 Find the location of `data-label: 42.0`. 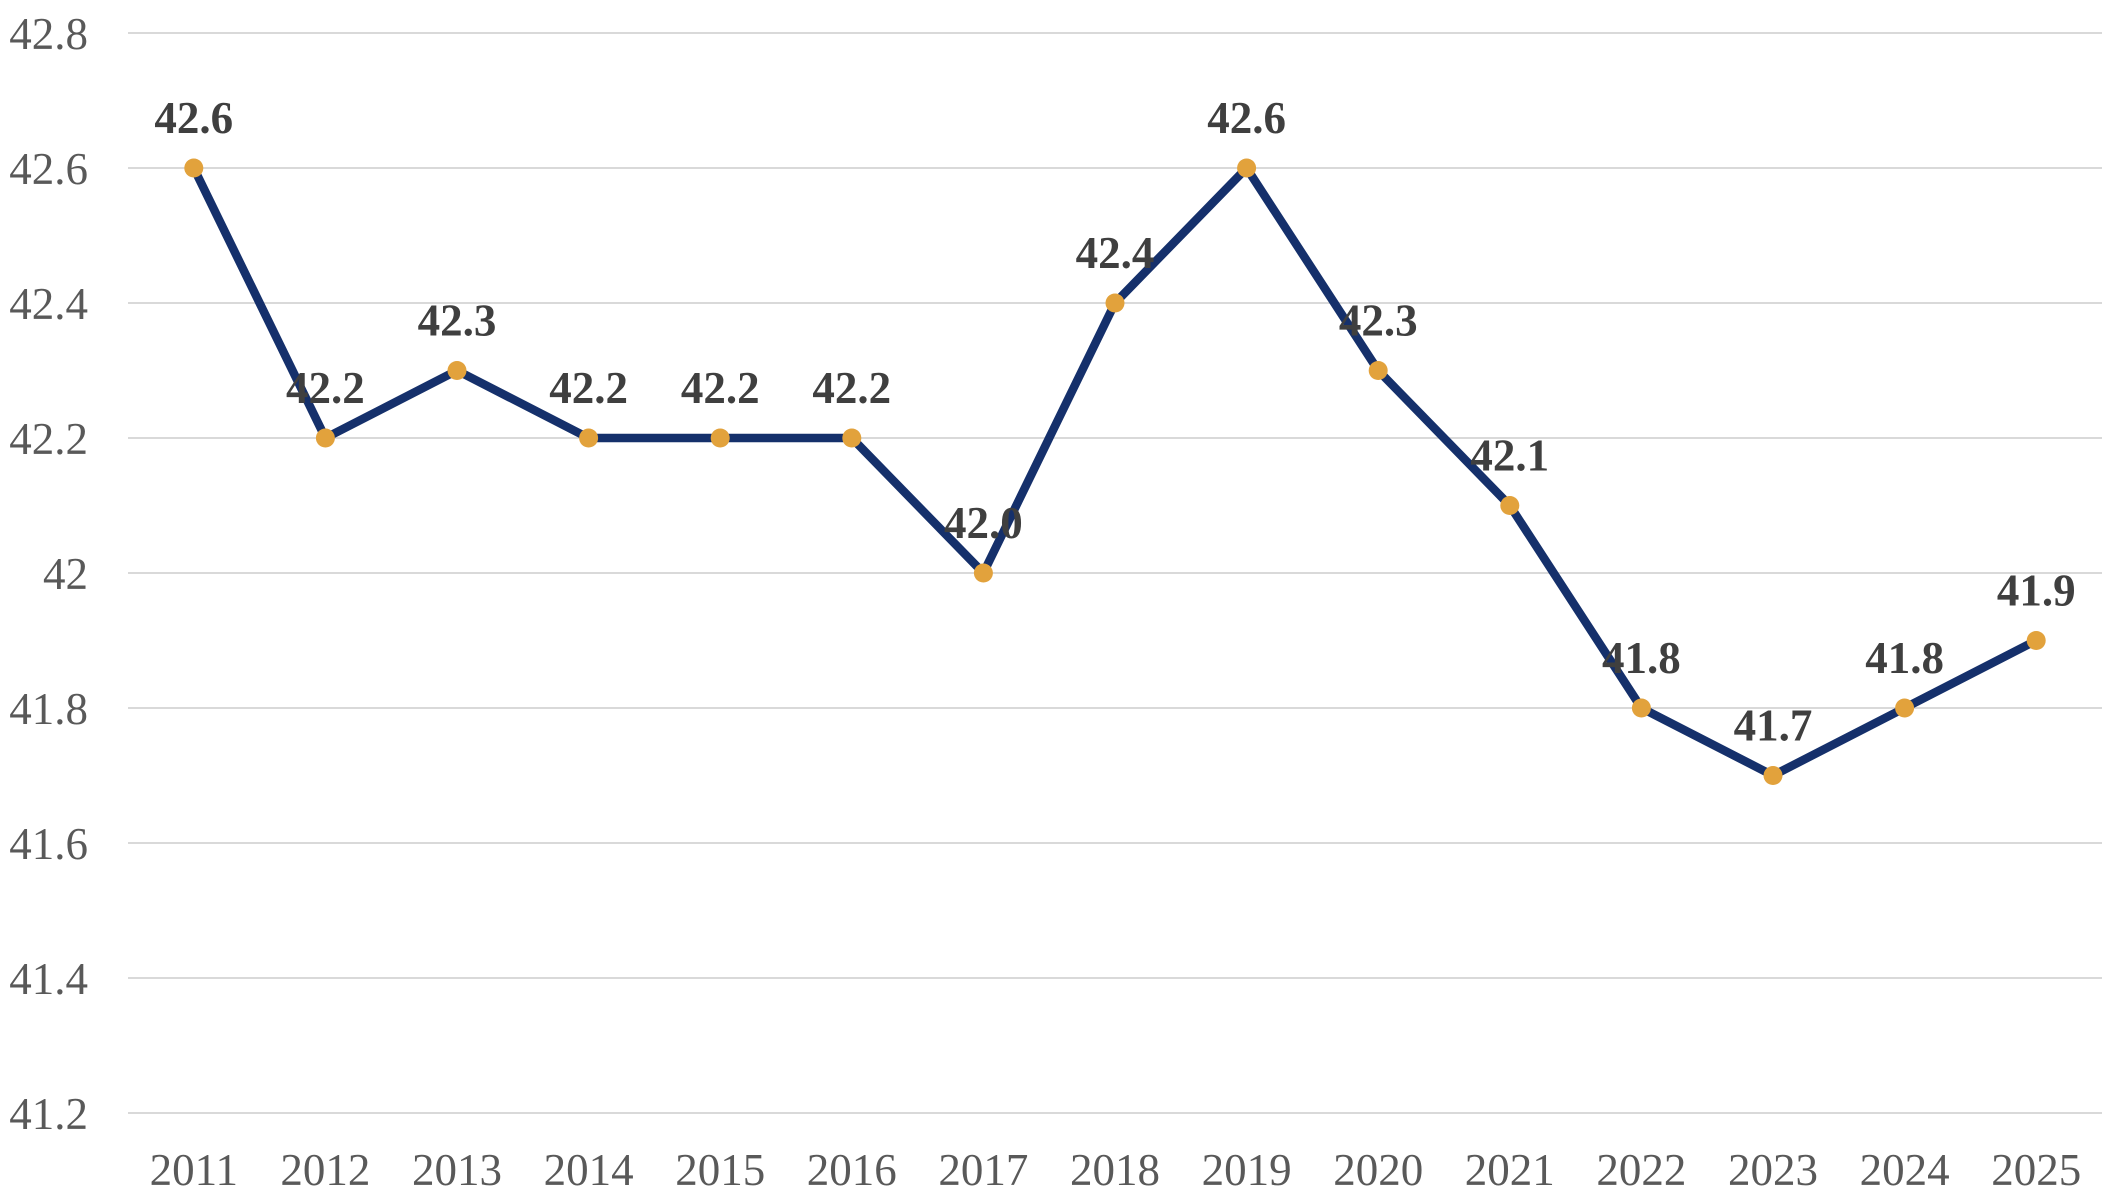

data-label: 42.0 is located at coordinates (983, 523).